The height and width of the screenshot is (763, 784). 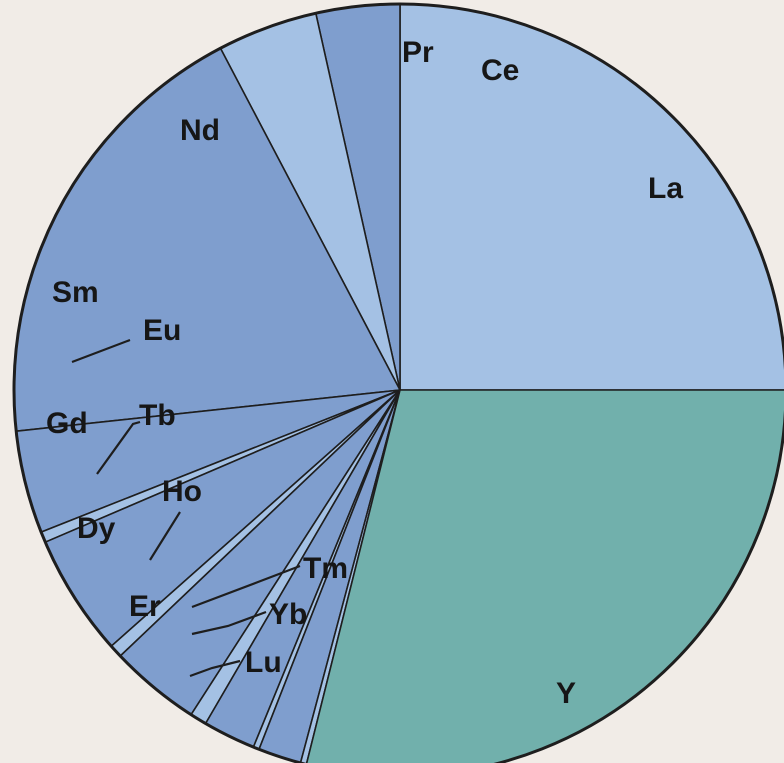 I want to click on slice-label-eu: Eu, so click(x=162, y=330).